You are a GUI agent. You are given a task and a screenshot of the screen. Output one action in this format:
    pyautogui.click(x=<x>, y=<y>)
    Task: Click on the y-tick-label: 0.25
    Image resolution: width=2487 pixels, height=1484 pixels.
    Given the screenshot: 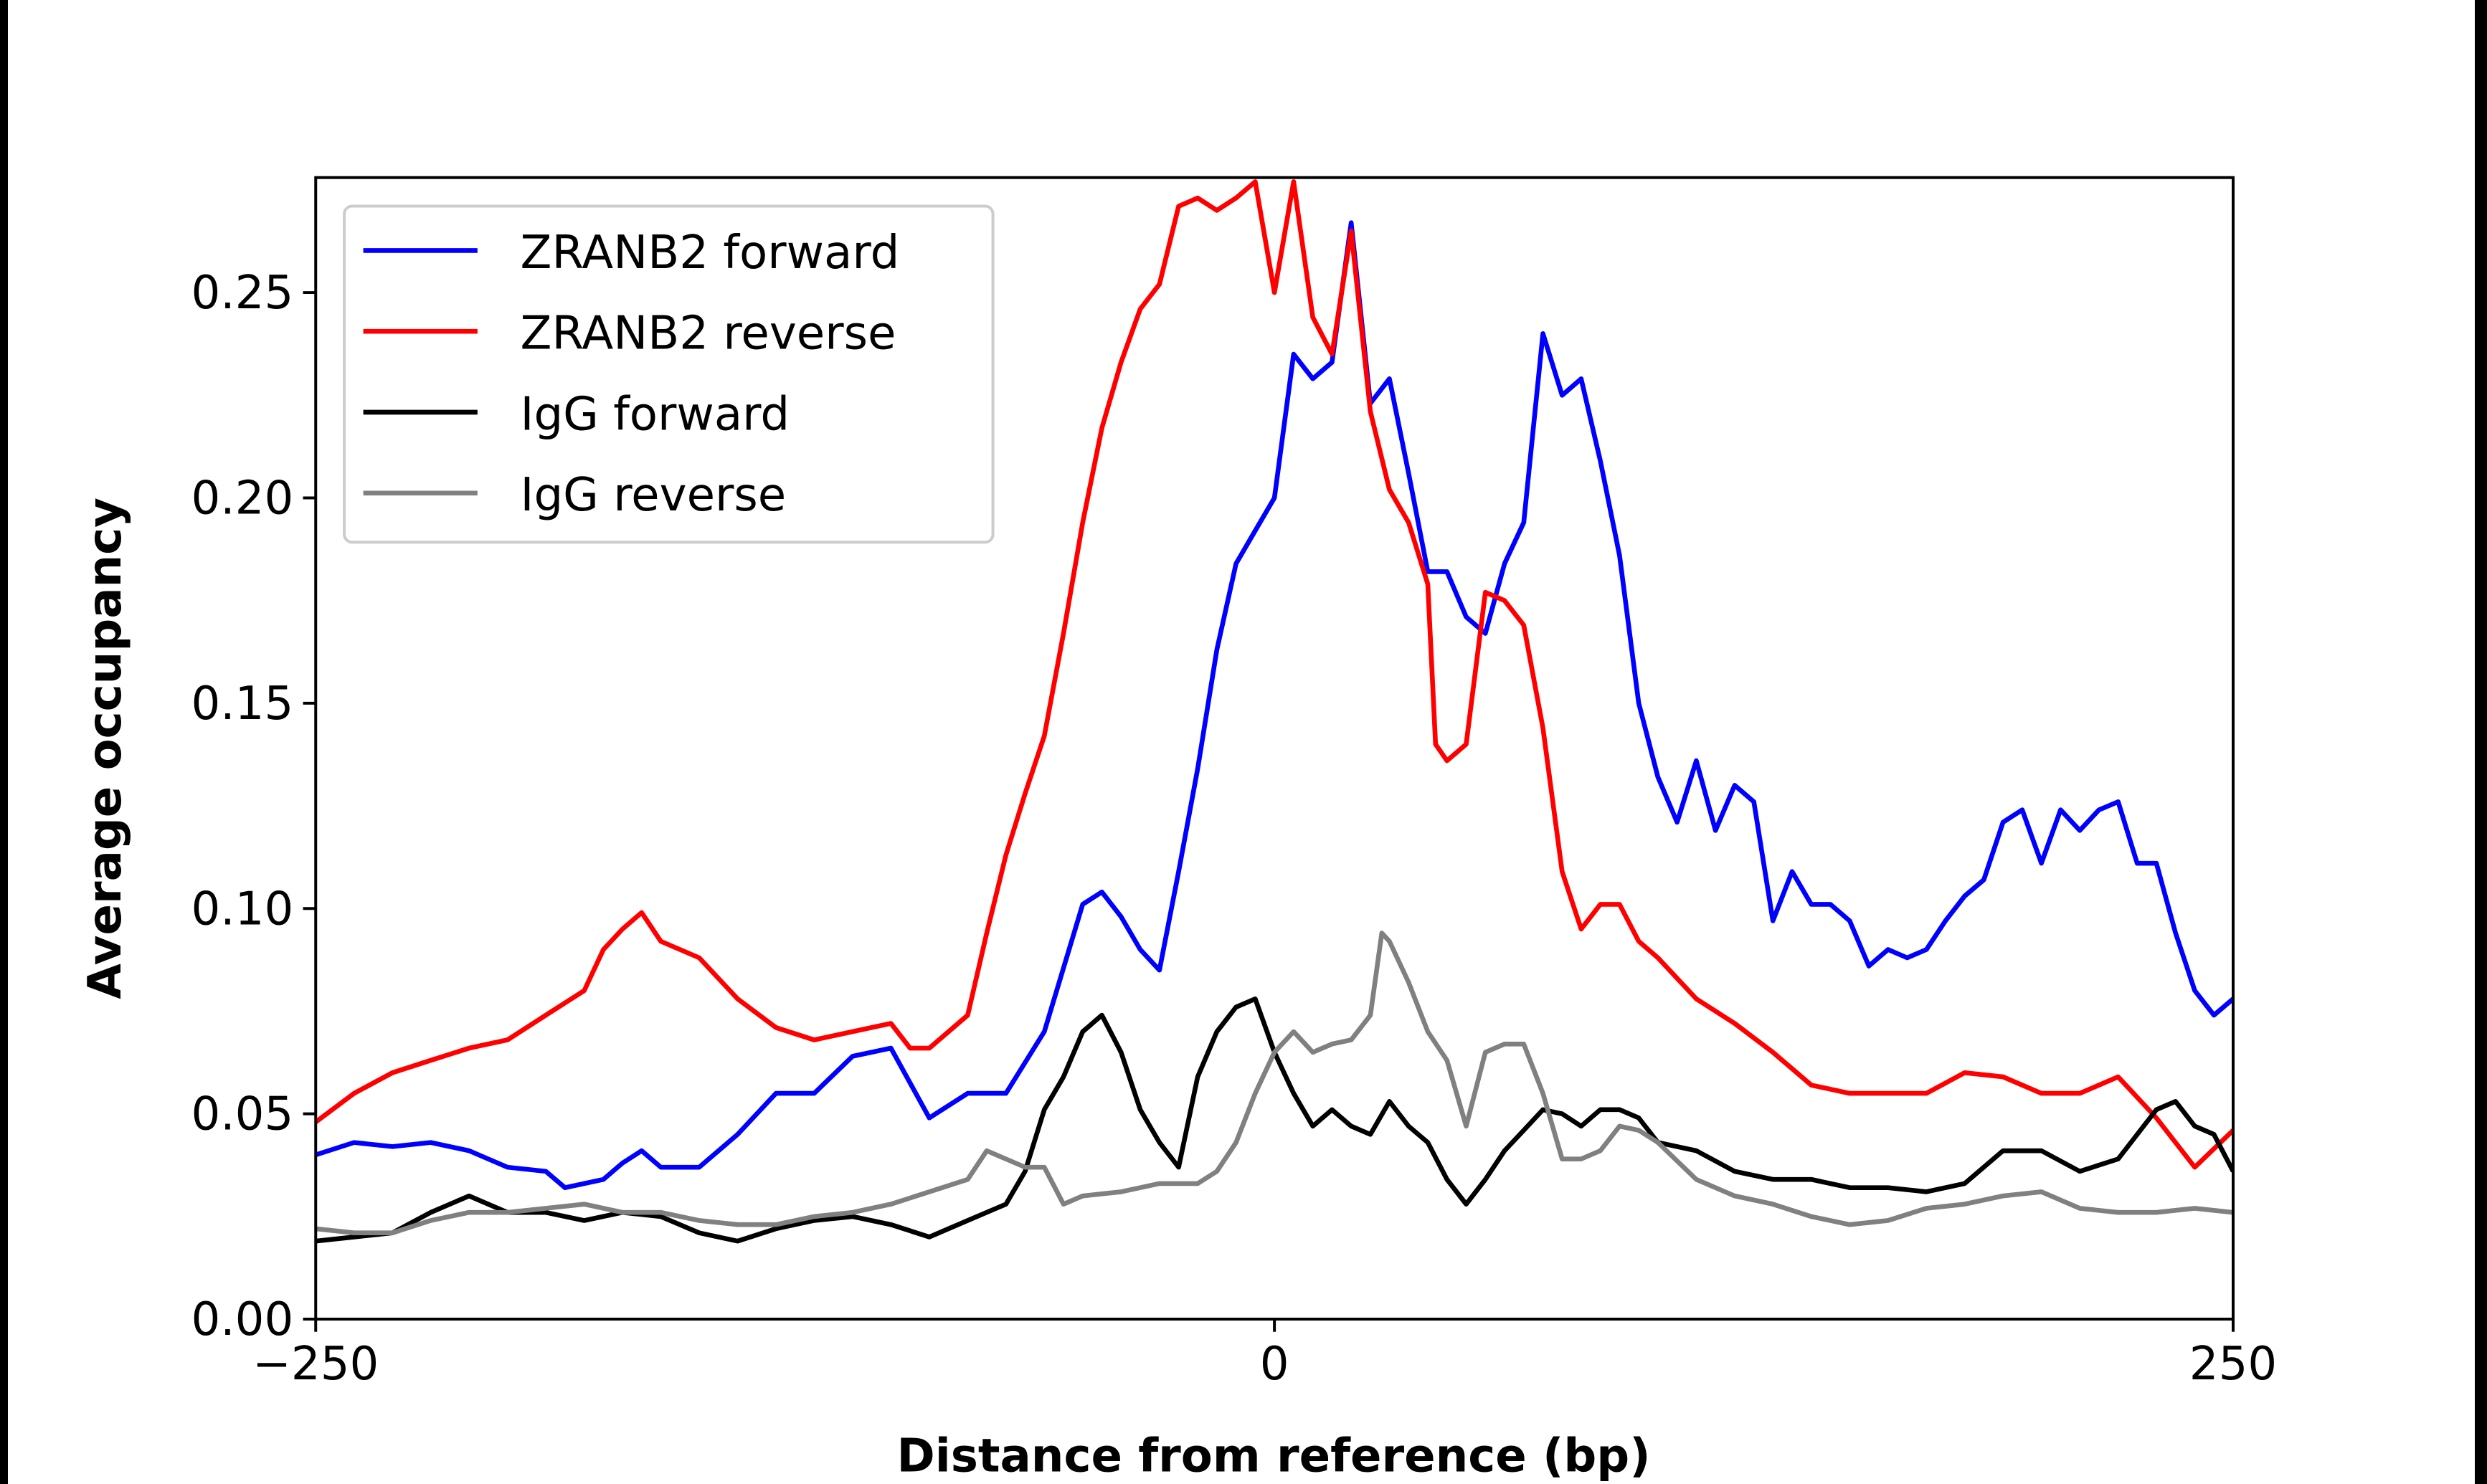 What is the action you would take?
    pyautogui.click(x=243, y=293)
    